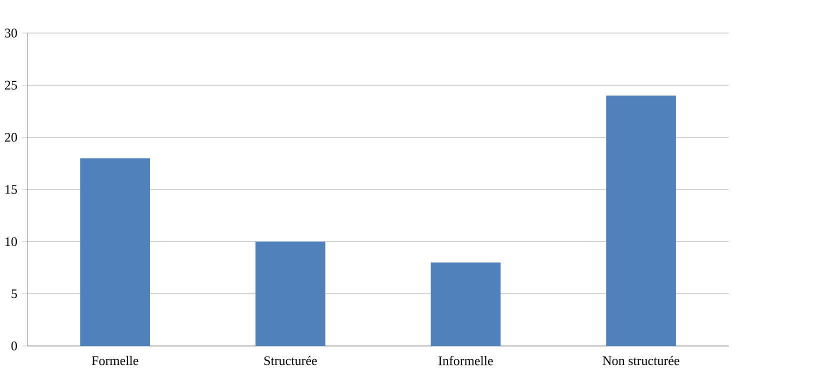 This screenshot has width=836, height=380. I want to click on x-tick-label: Non structurée, so click(641, 361).